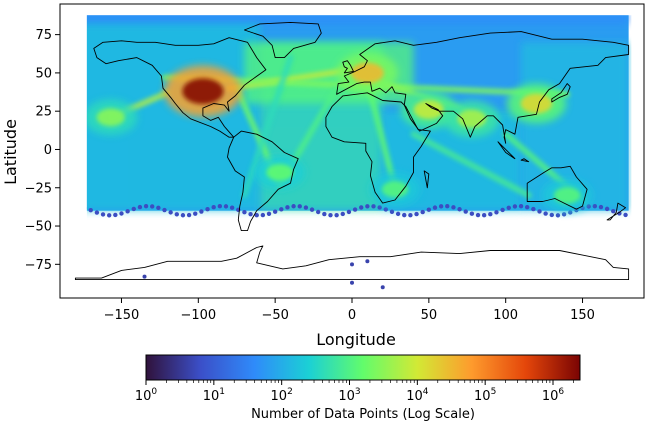 The width and height of the screenshot is (659, 426). I want to click on x-tick-label: −150, so click(122, 315).